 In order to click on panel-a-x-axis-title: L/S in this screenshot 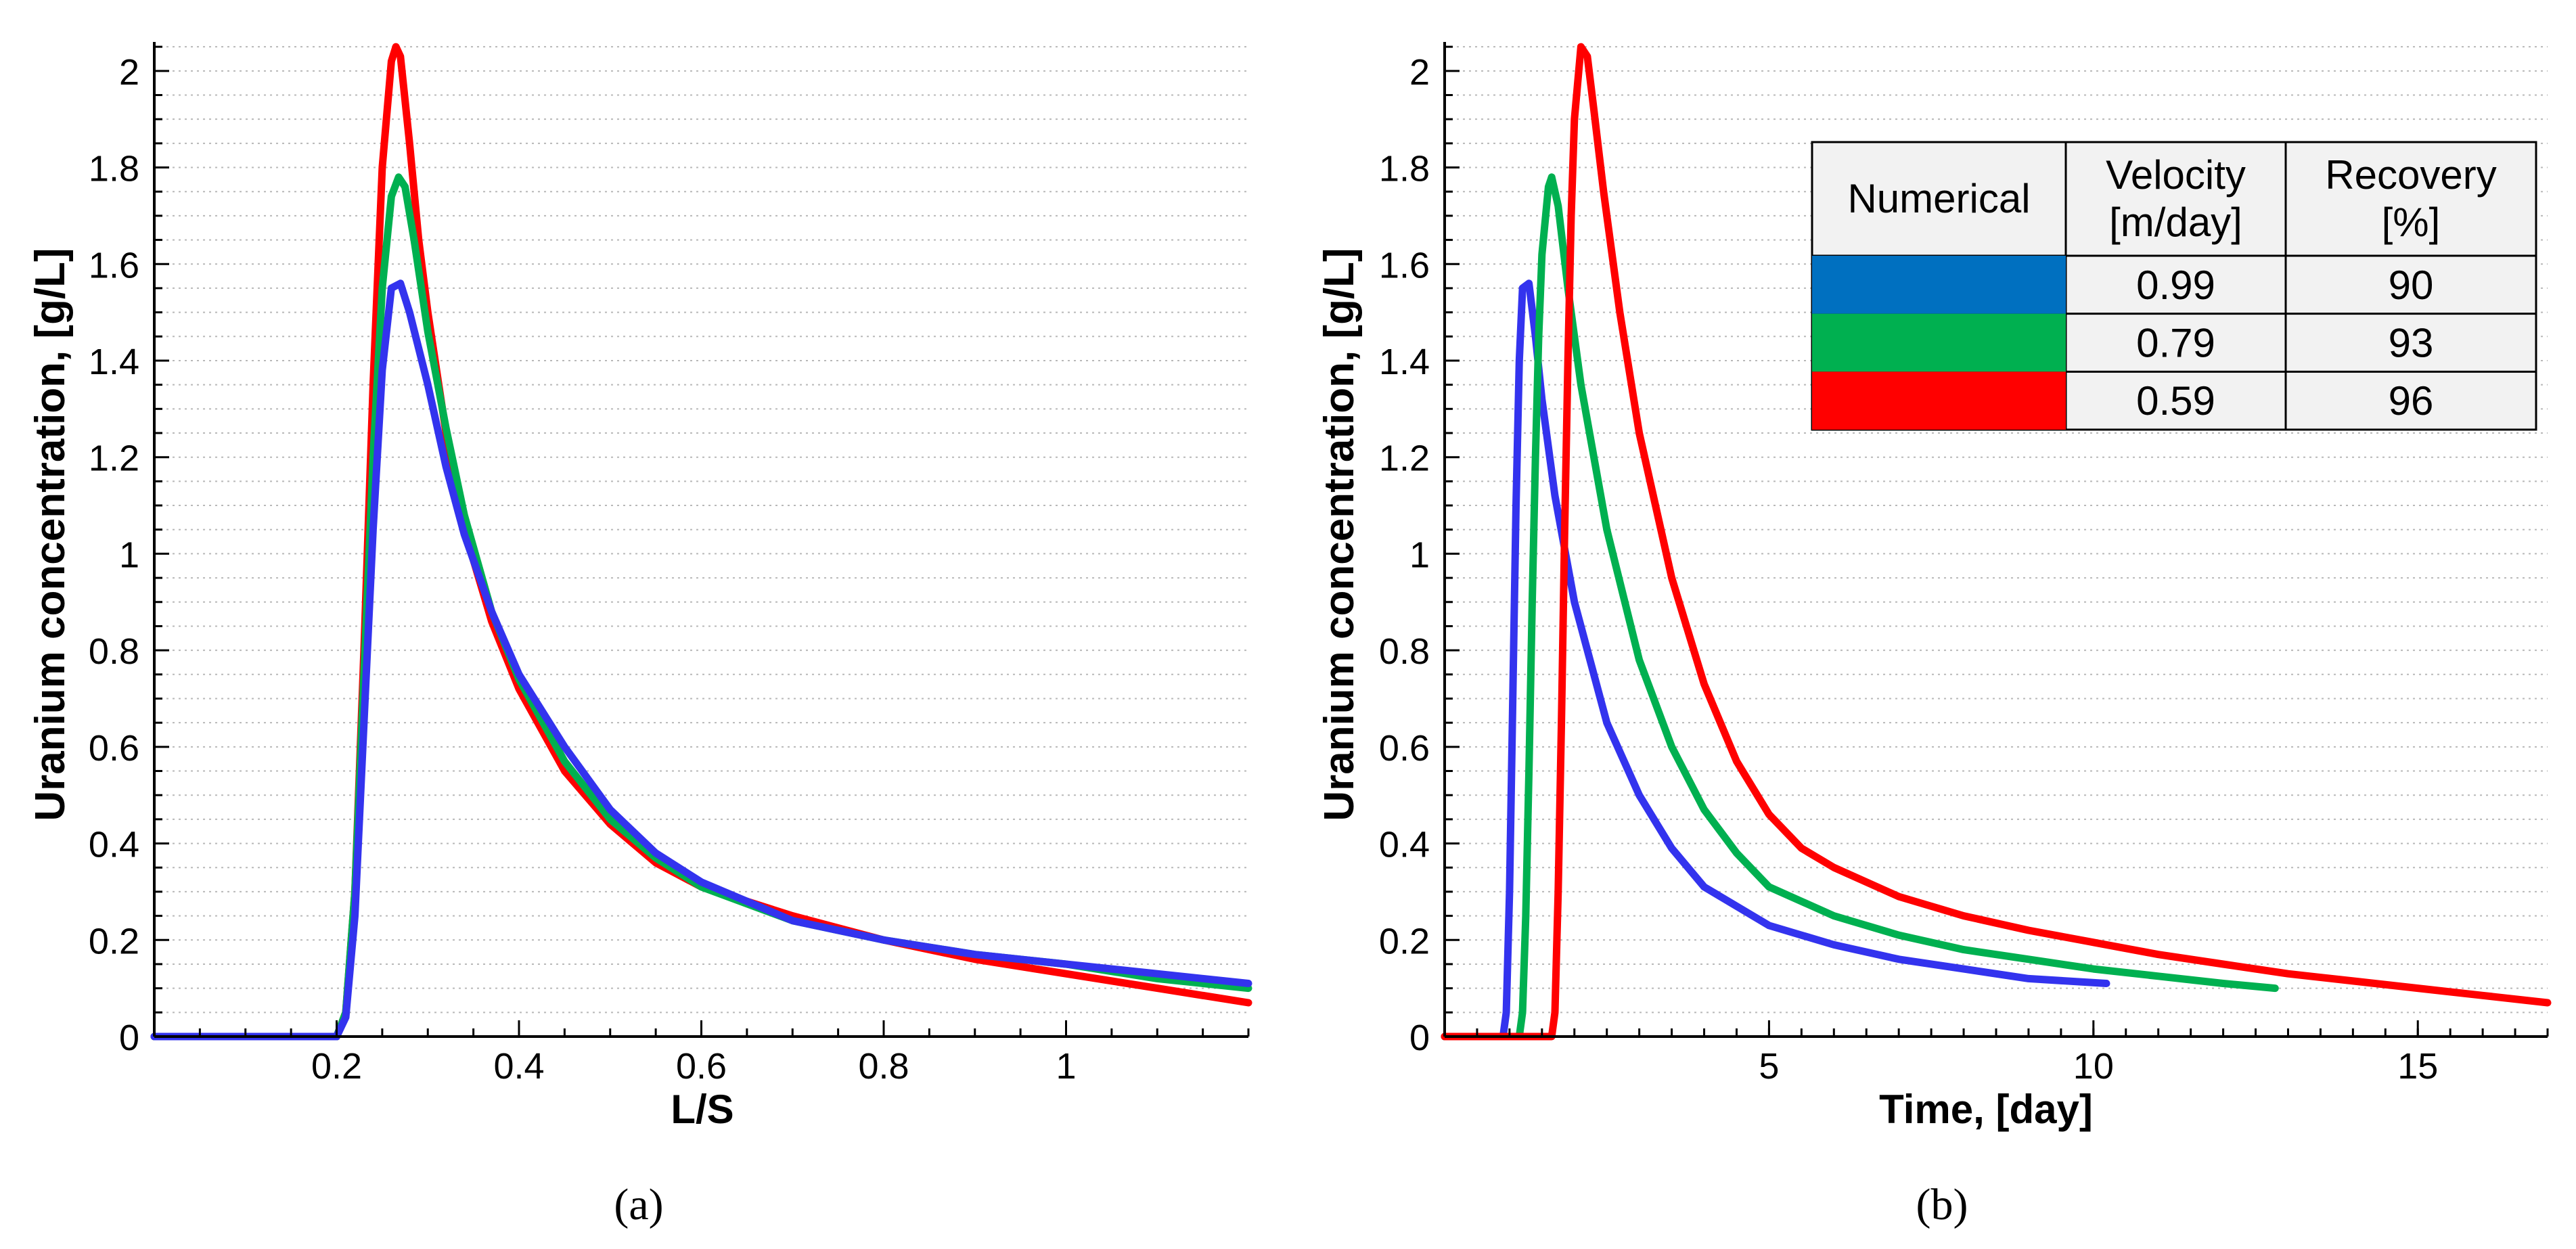, I will do `click(702, 1109)`.